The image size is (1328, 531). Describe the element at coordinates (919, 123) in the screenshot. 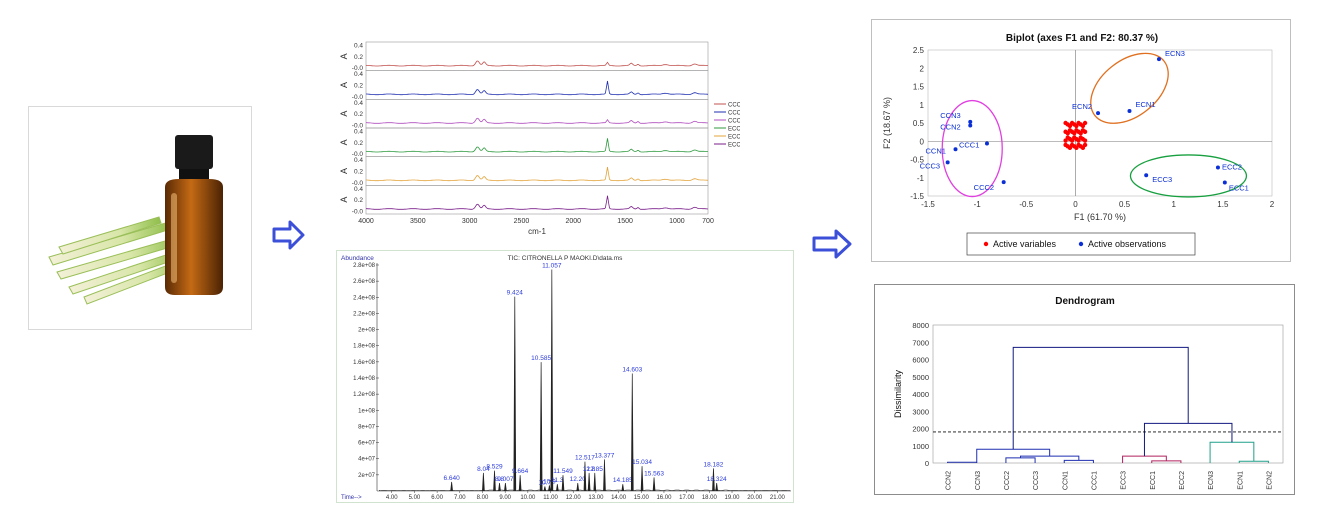

I see `biplot-y-tick-label: 0.5` at that location.